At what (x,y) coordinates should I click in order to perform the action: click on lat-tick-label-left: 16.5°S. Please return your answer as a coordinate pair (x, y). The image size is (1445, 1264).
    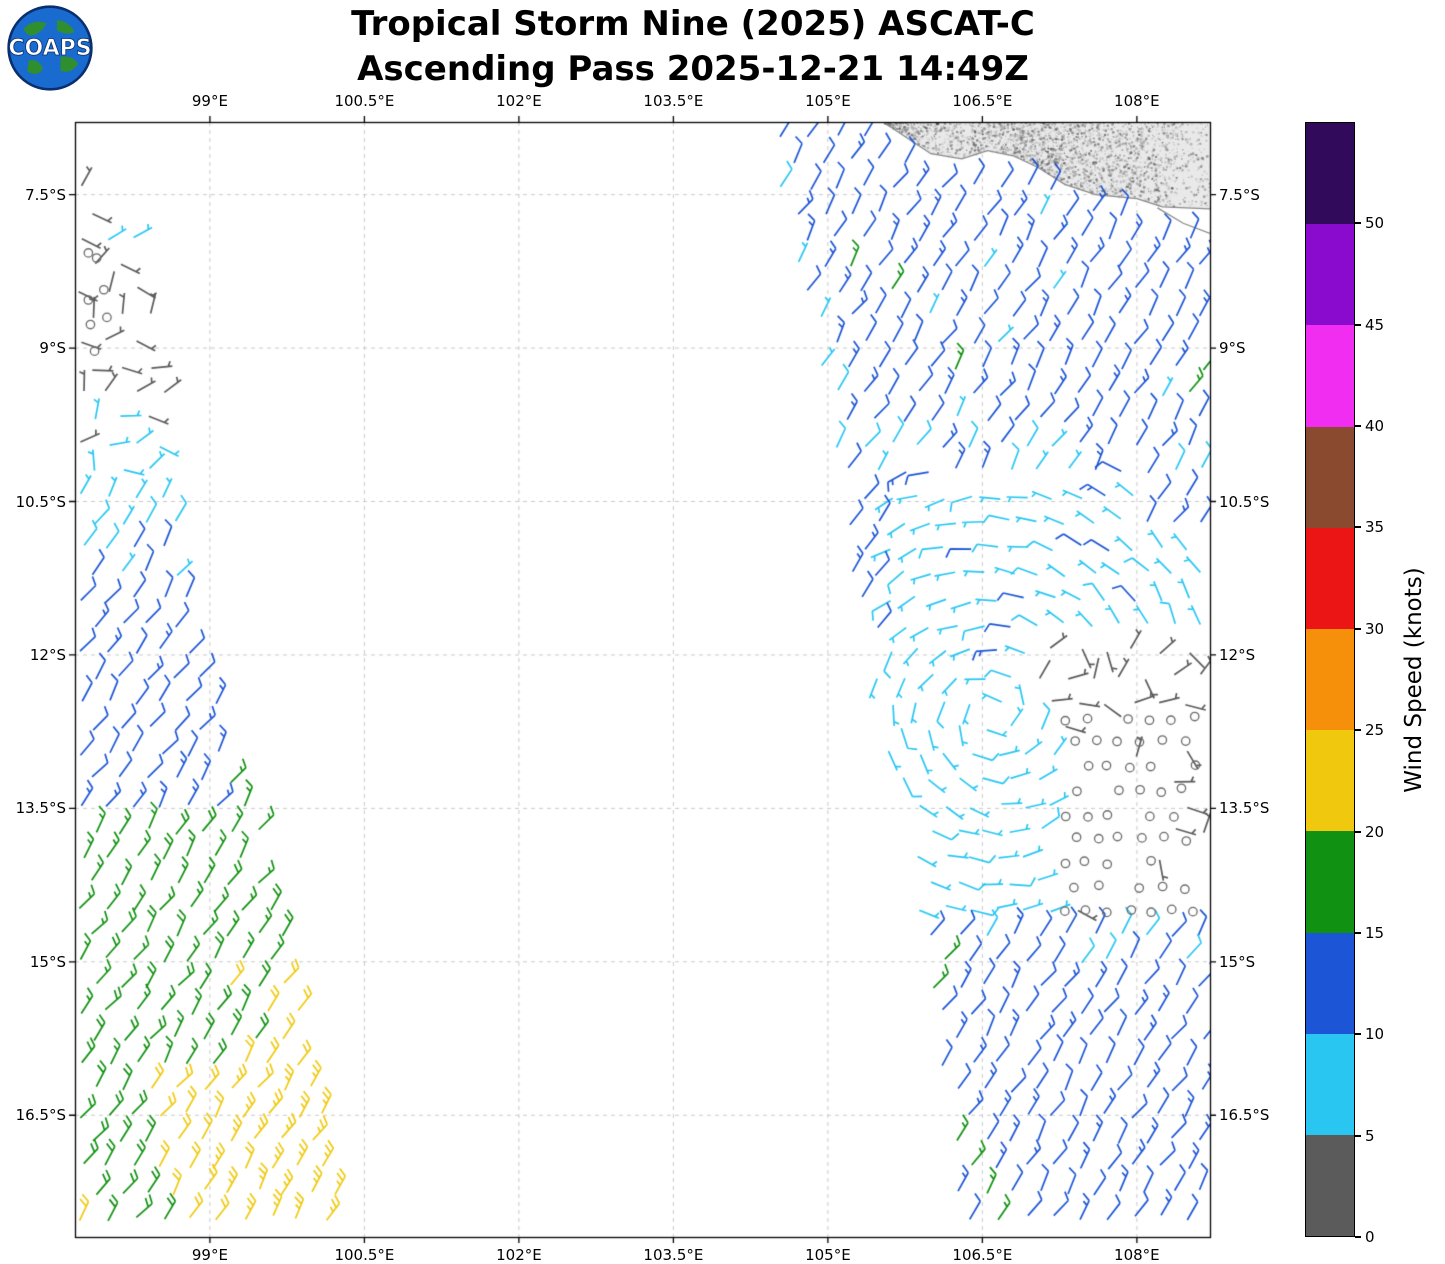
    Looking at the image, I should click on (40, 1115).